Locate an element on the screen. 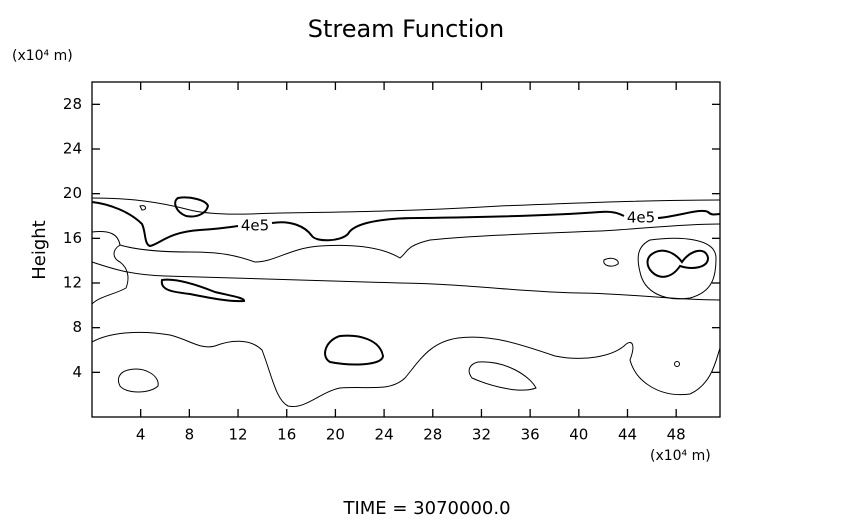  y-tick-label: 16 is located at coordinates (72, 238).